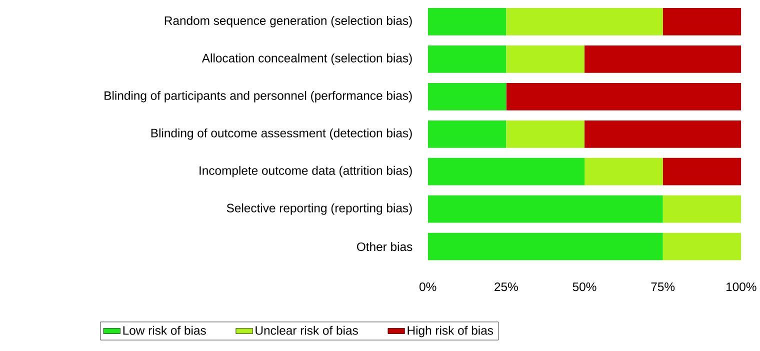  I want to click on y-tick-label: Selective reporting (reporting bias), so click(319, 209).